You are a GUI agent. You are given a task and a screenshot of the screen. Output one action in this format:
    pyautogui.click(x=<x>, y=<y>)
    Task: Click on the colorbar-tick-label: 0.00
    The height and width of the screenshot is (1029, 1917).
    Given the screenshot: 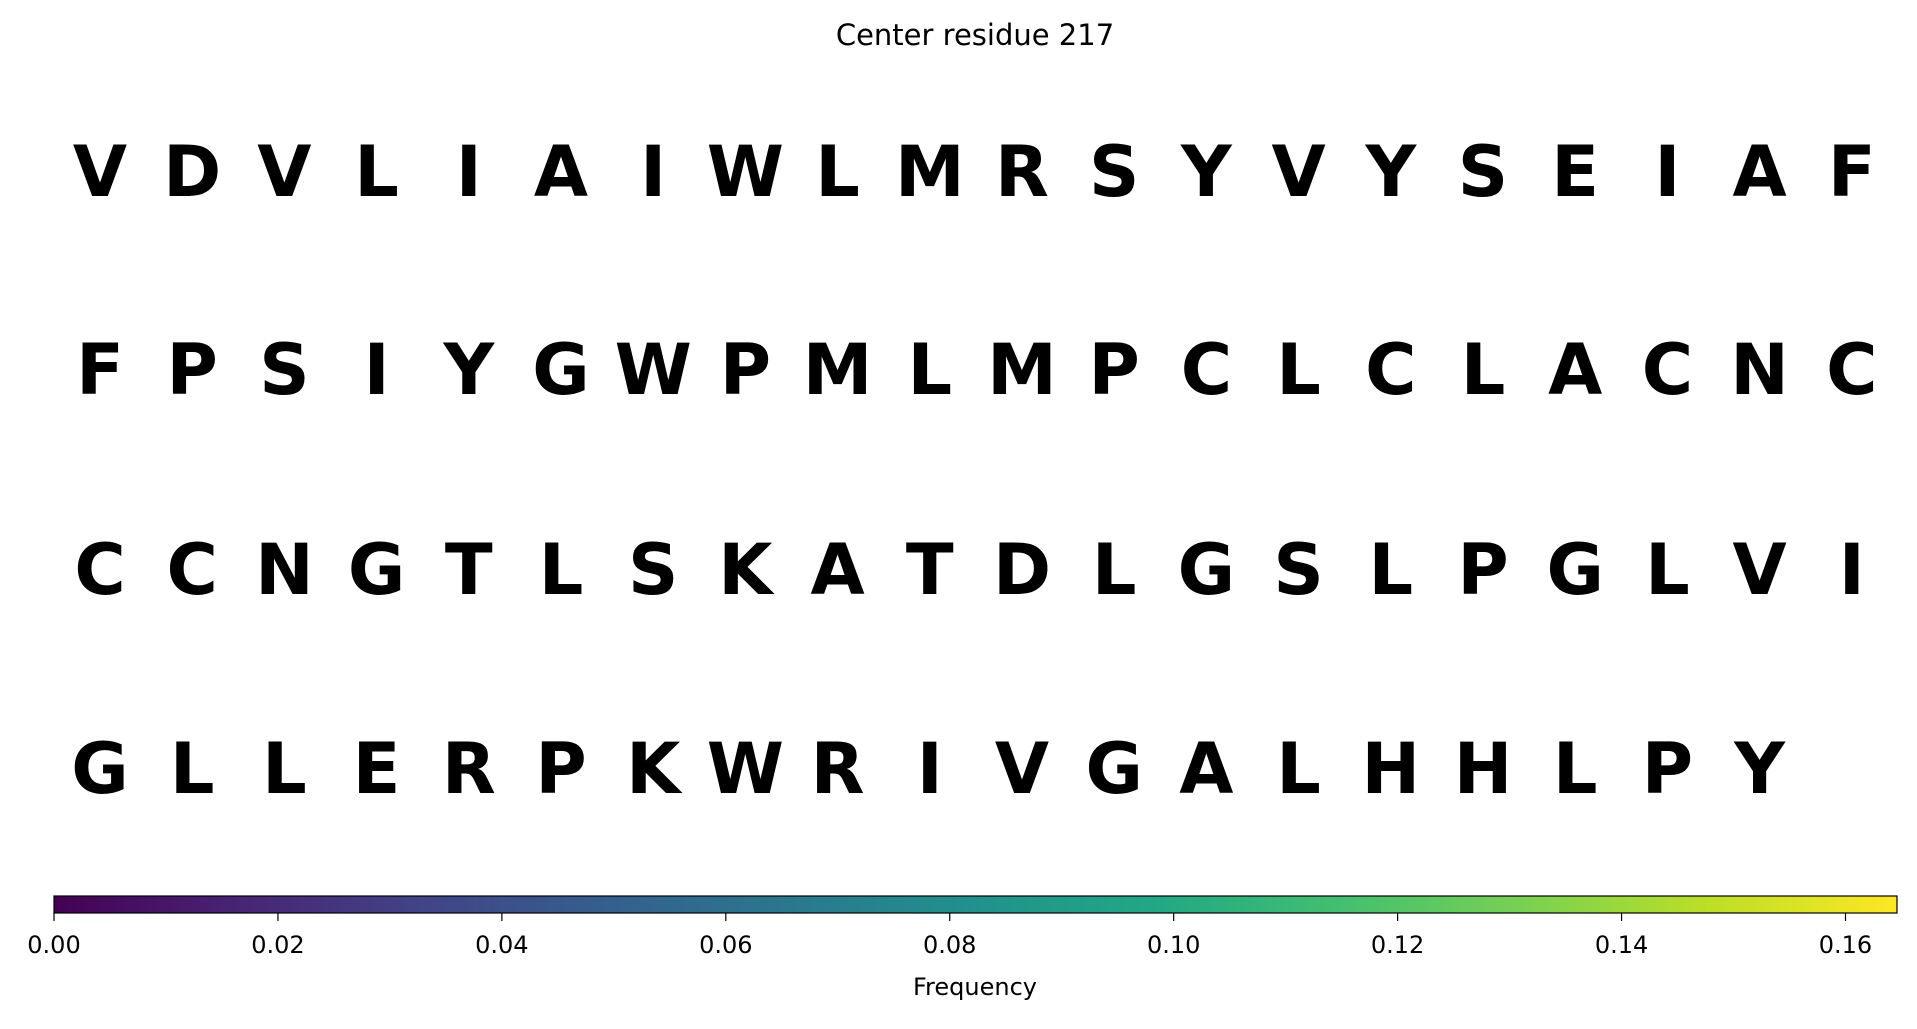 What is the action you would take?
    pyautogui.click(x=53, y=945)
    